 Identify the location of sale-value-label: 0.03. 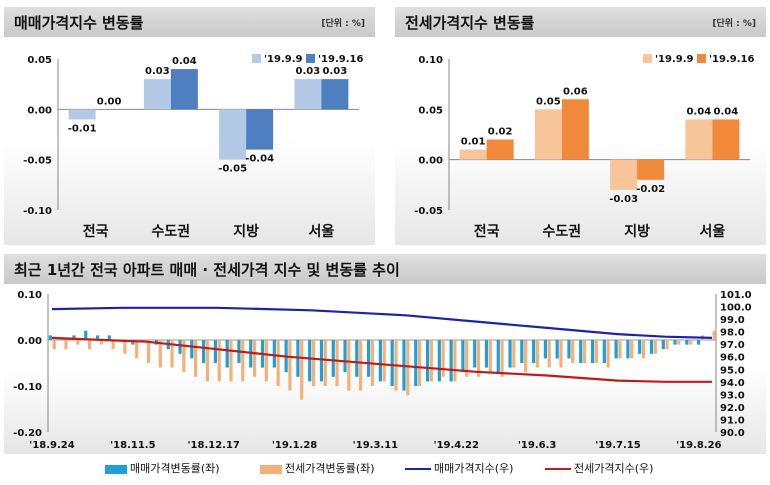
(308, 71).